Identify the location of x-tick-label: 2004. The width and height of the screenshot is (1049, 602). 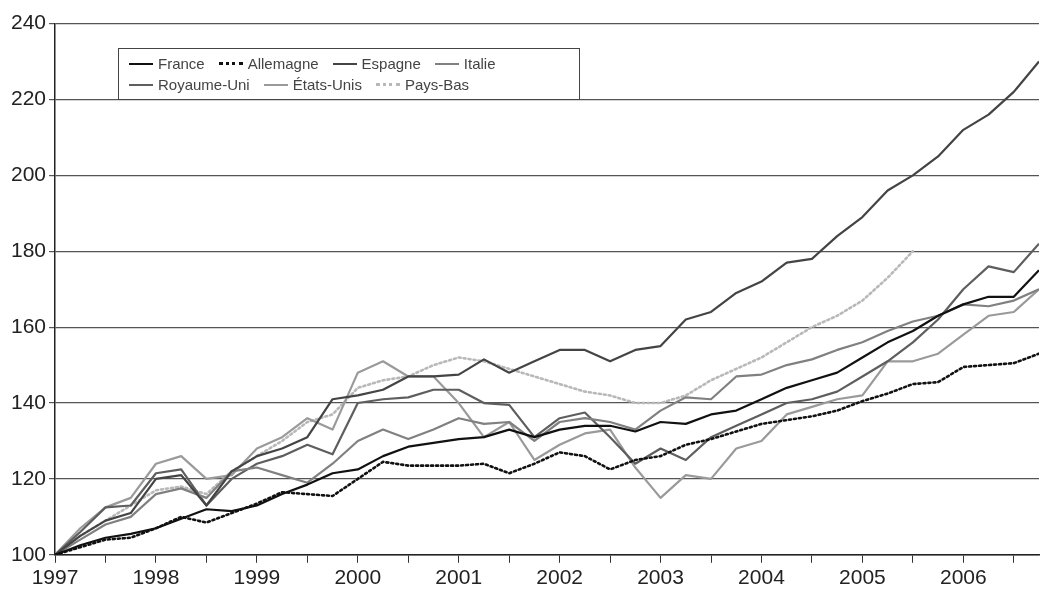
(762, 577).